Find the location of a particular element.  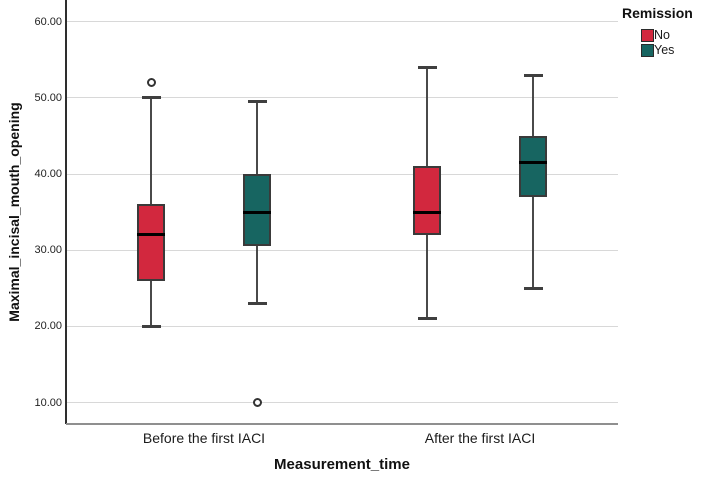

x-category-label-before: Before the first IACI is located at coordinates (204, 438).